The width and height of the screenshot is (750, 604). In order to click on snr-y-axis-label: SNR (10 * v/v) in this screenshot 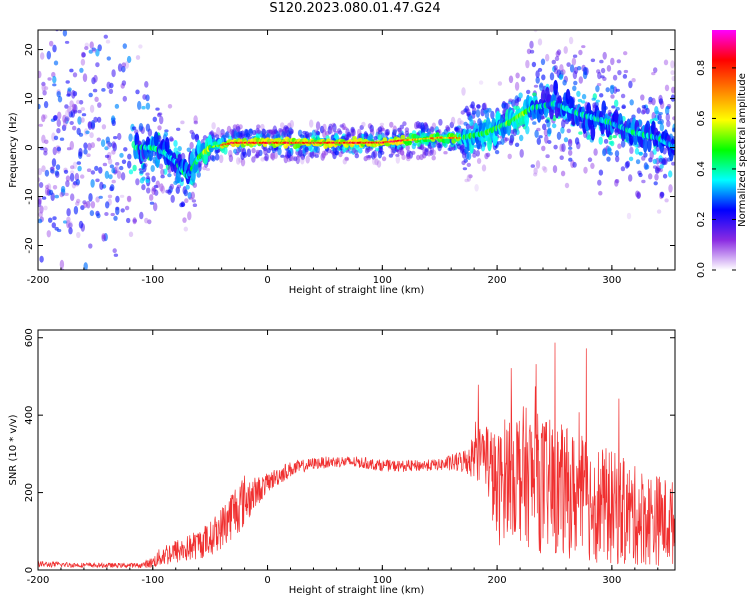, I will do `click(13, 449)`.